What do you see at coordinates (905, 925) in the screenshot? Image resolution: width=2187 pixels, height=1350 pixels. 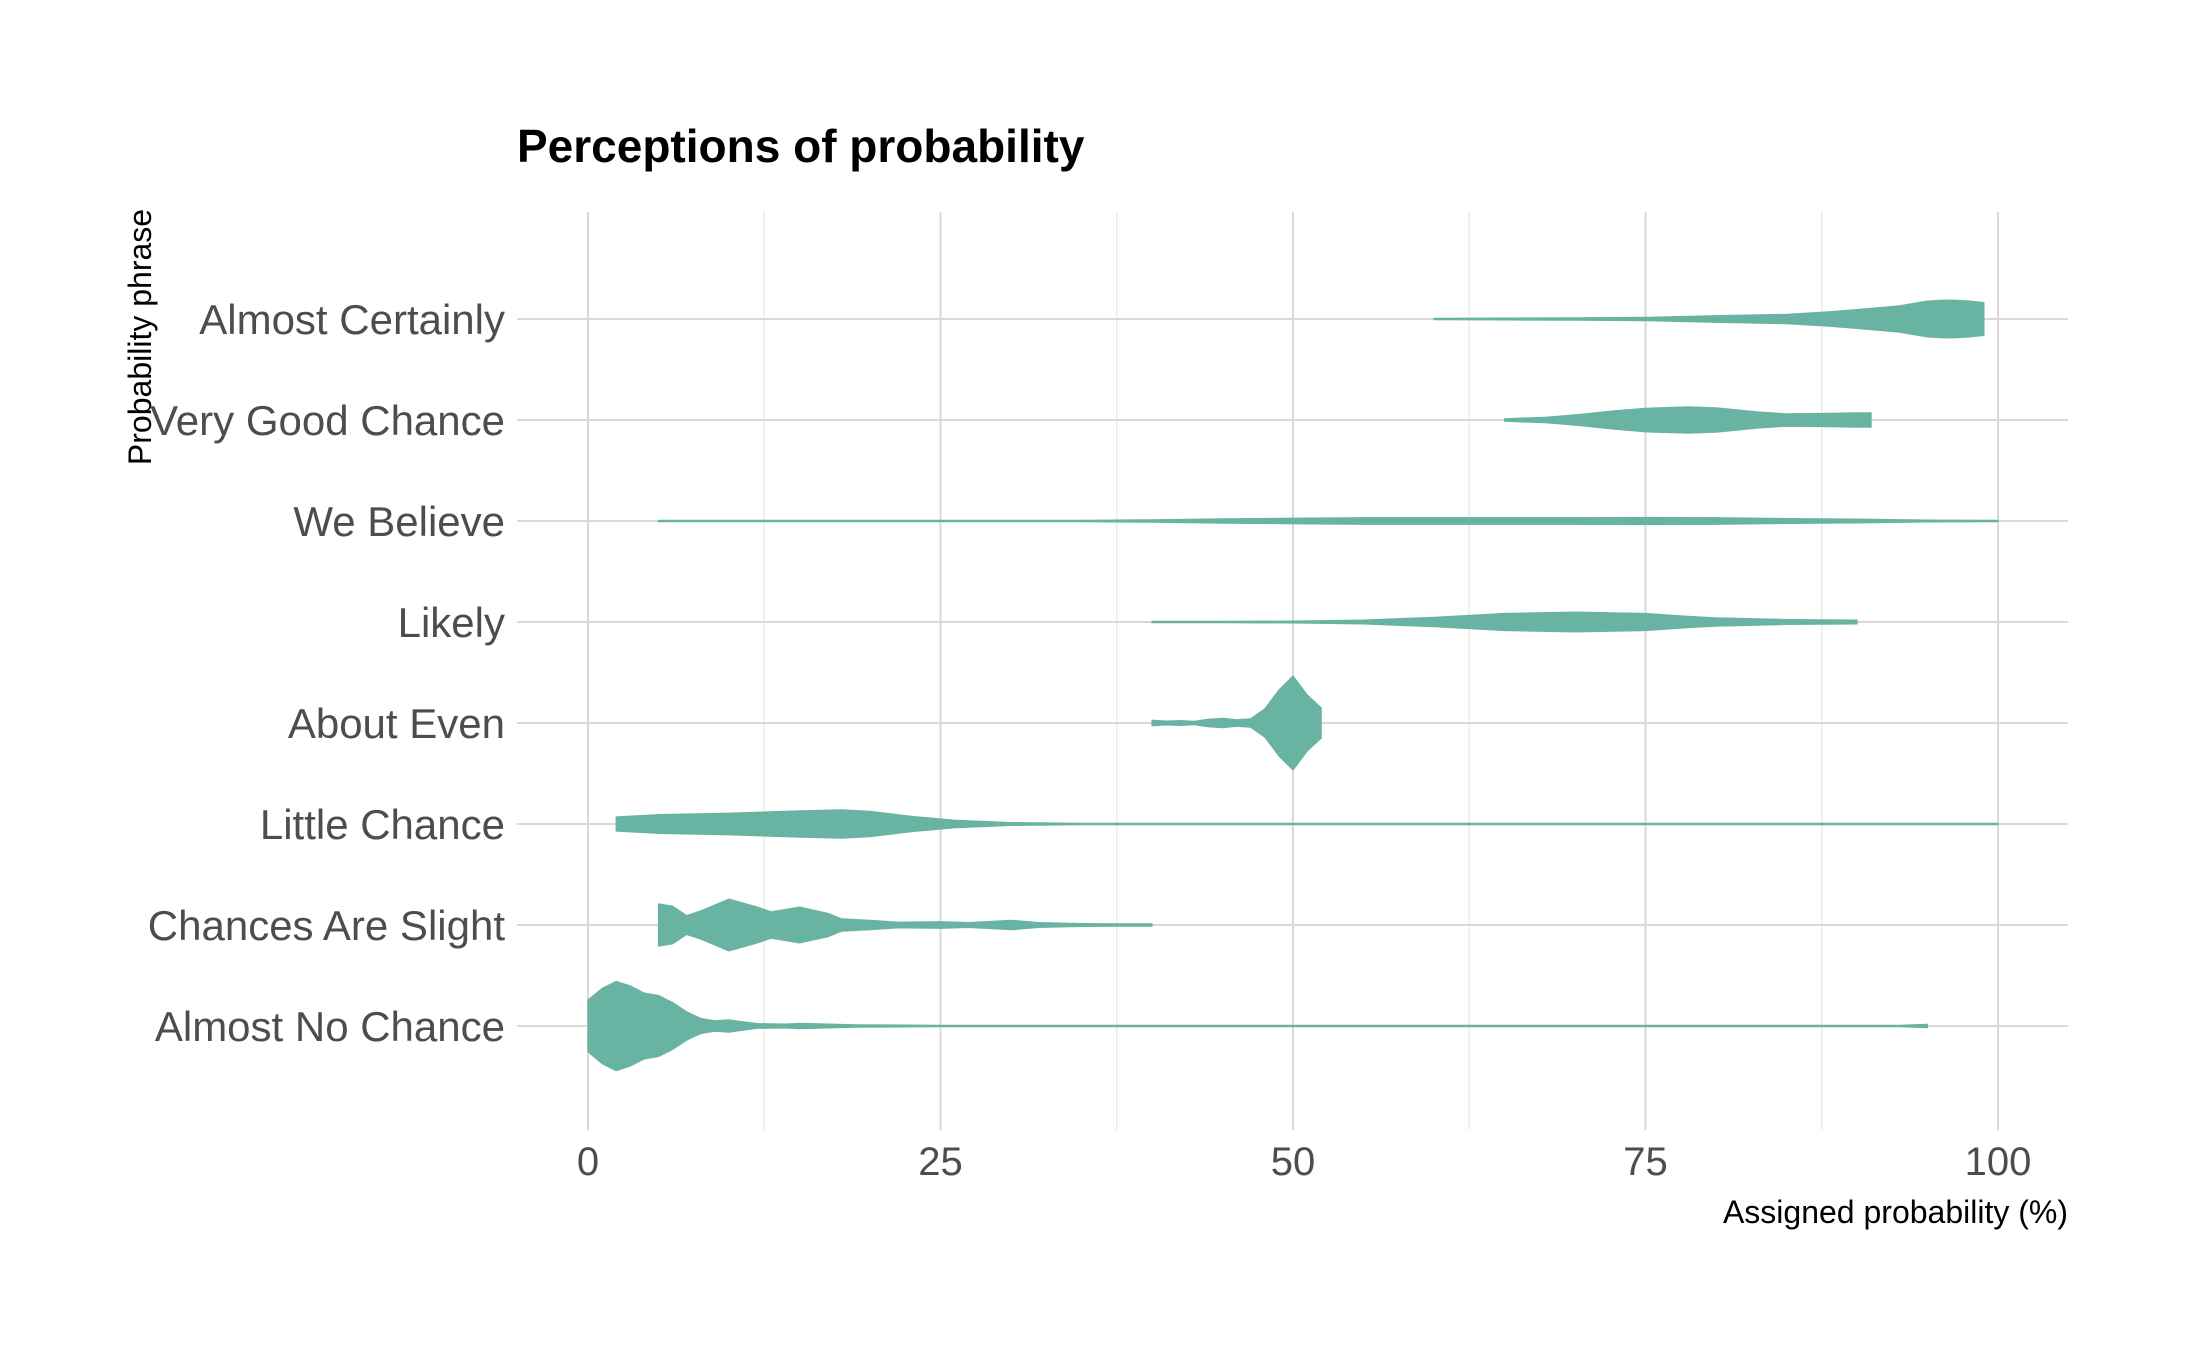 I see `violin-chances-are-slight` at bounding box center [905, 925].